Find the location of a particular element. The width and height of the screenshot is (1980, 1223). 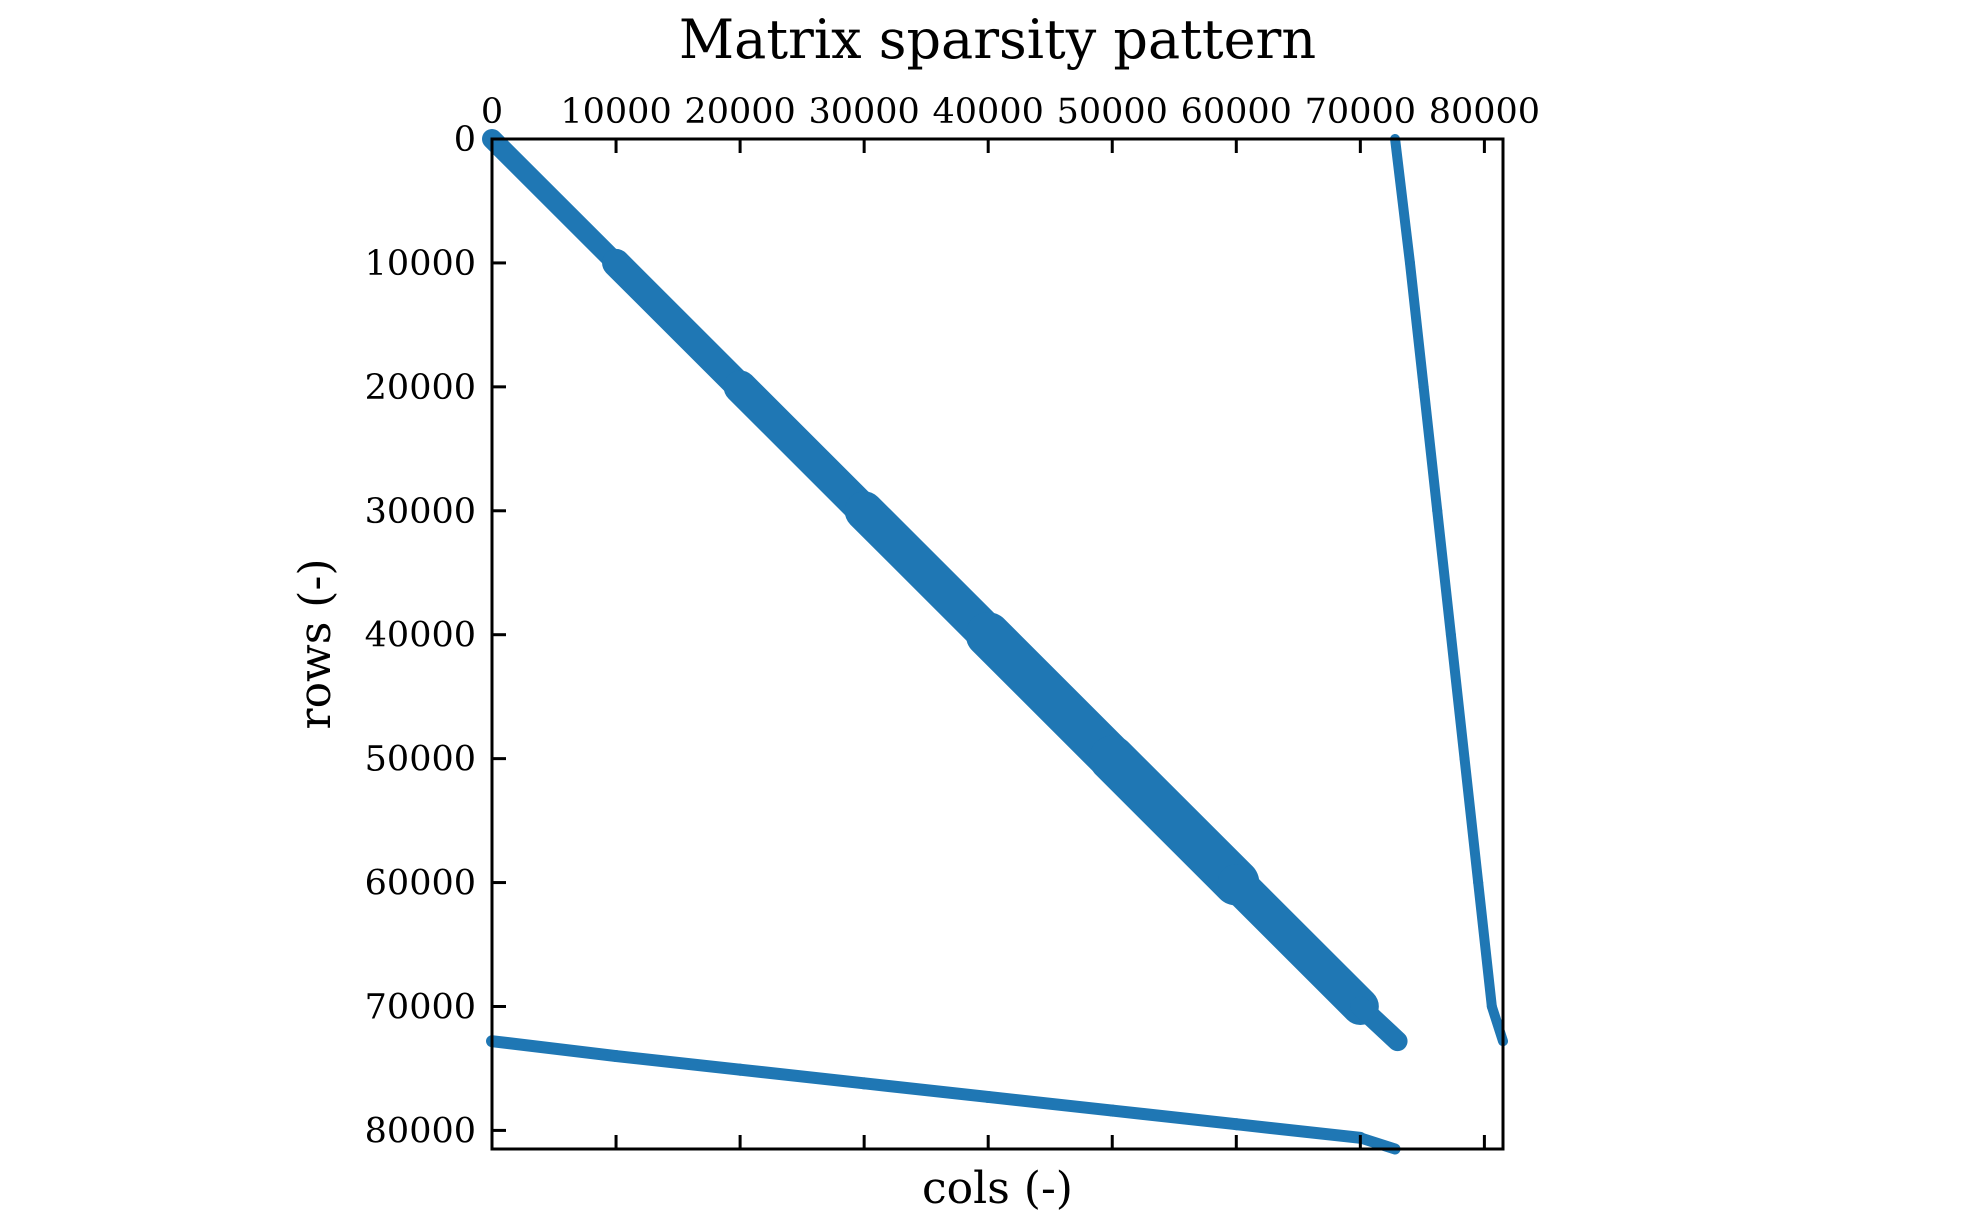

y-tick-label: 10000 is located at coordinates (420, 264).